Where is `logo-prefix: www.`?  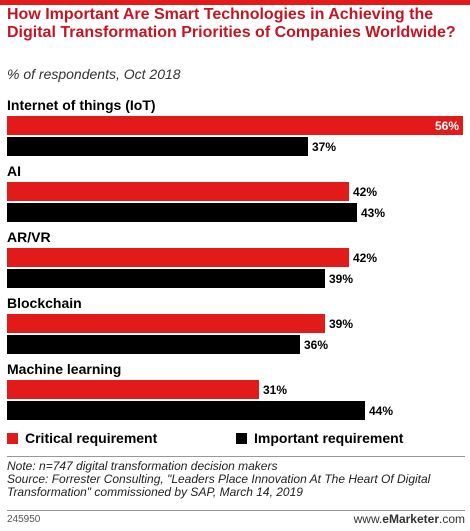 logo-prefix: www. is located at coordinates (368, 519).